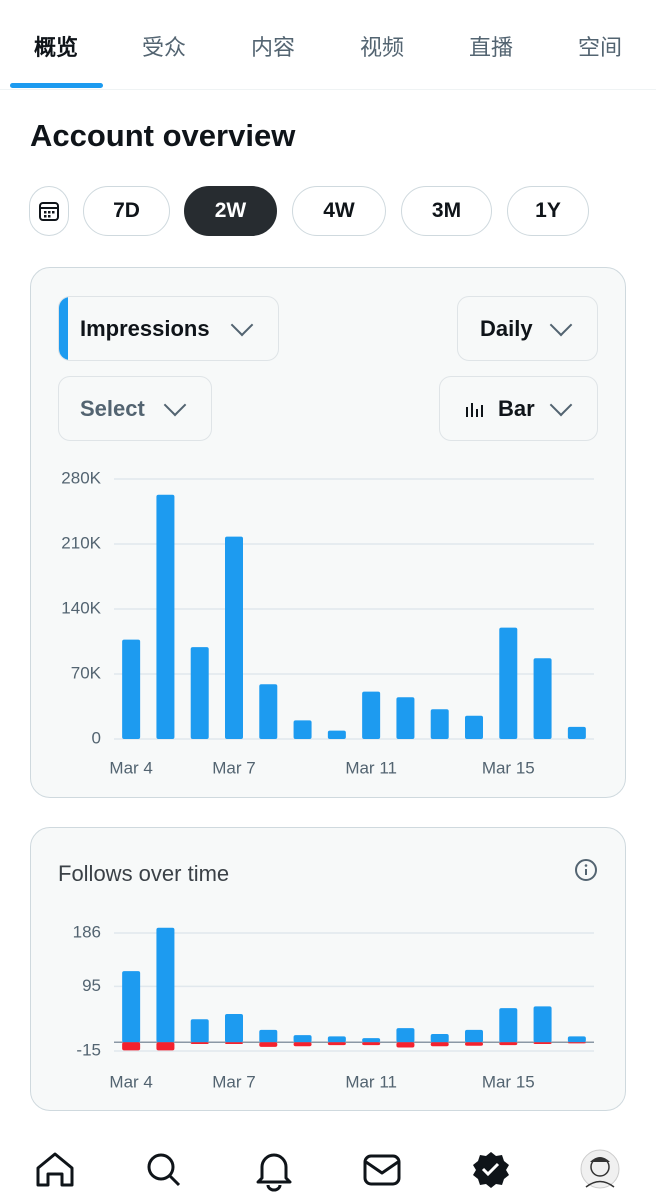  I want to click on chart-type-dropdown: Bar, so click(518, 408).